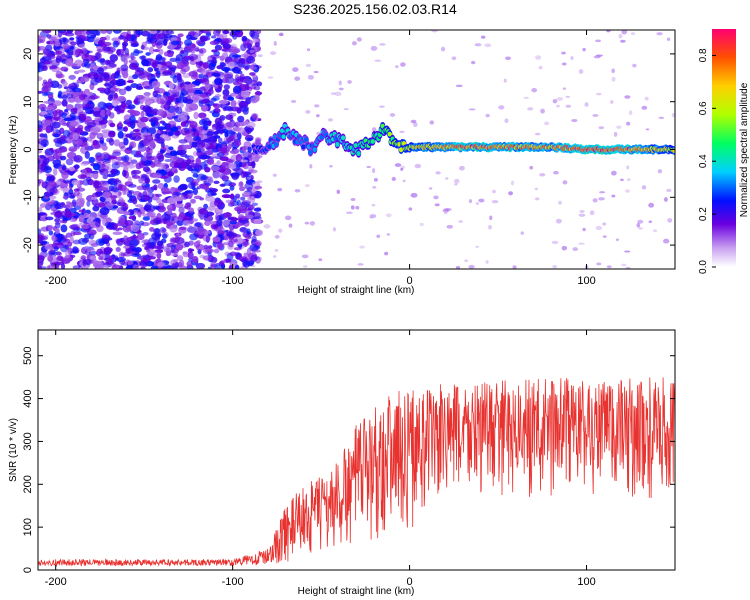 Image resolution: width=750 pixels, height=600 pixels. I want to click on ridge-core, so click(306, 140).